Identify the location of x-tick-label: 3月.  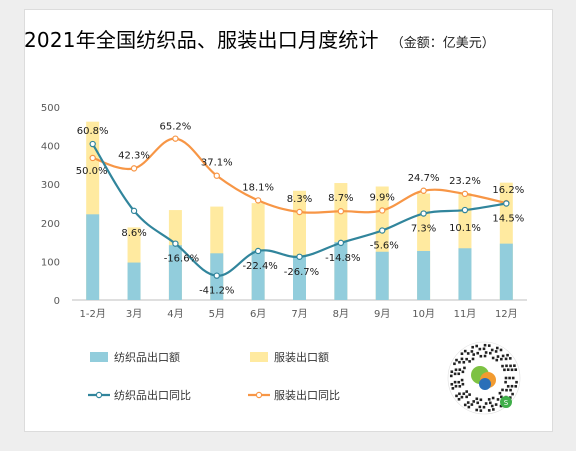
(134, 314).